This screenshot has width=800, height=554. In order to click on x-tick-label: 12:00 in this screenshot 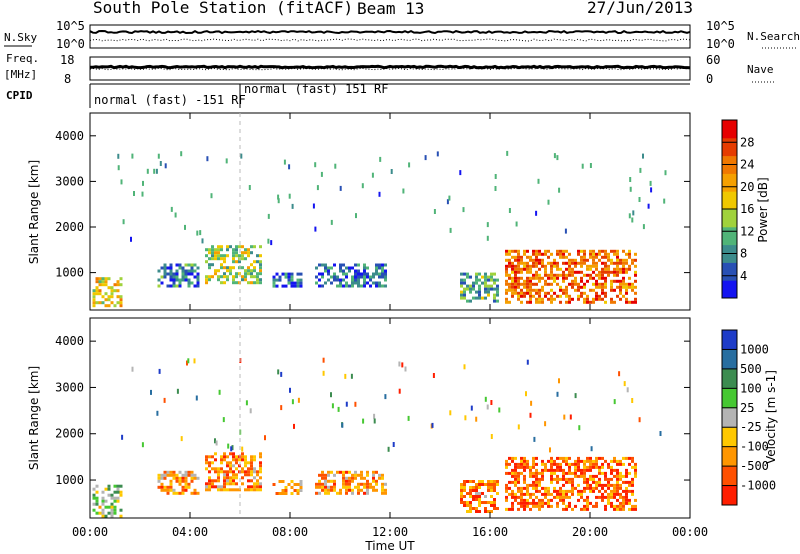, I will do `click(390, 532)`.